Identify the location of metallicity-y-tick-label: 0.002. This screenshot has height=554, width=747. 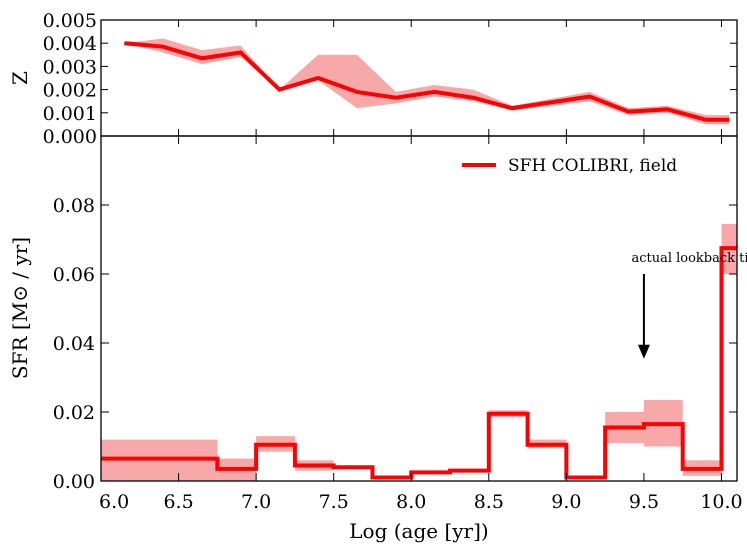
(70, 91).